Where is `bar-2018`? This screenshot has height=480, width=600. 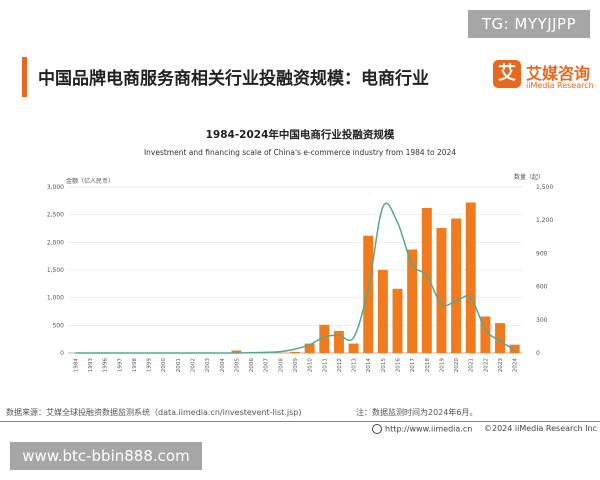
bar-2018 is located at coordinates (426, 280).